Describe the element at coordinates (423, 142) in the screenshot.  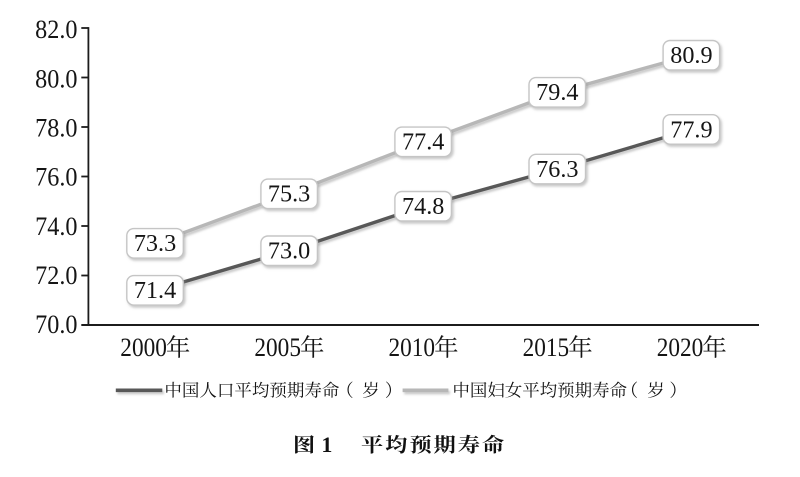
I see `svg-text: 77.4` at that location.